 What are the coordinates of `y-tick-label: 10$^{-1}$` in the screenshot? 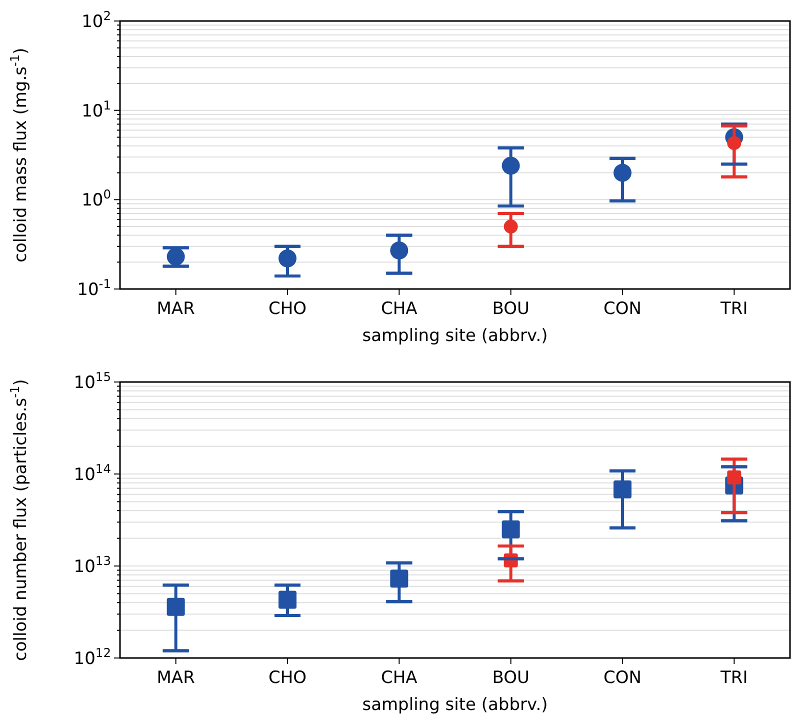 It's located at (94, 288).